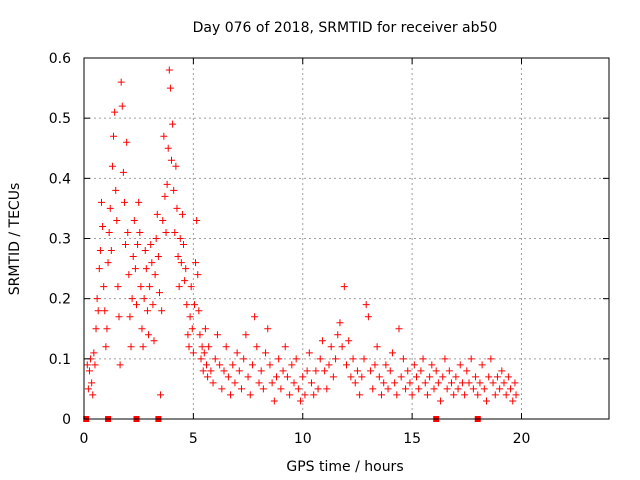 The image size is (640, 480). What do you see at coordinates (84, 439) in the screenshot?
I see `x-tick-label: 0` at bounding box center [84, 439].